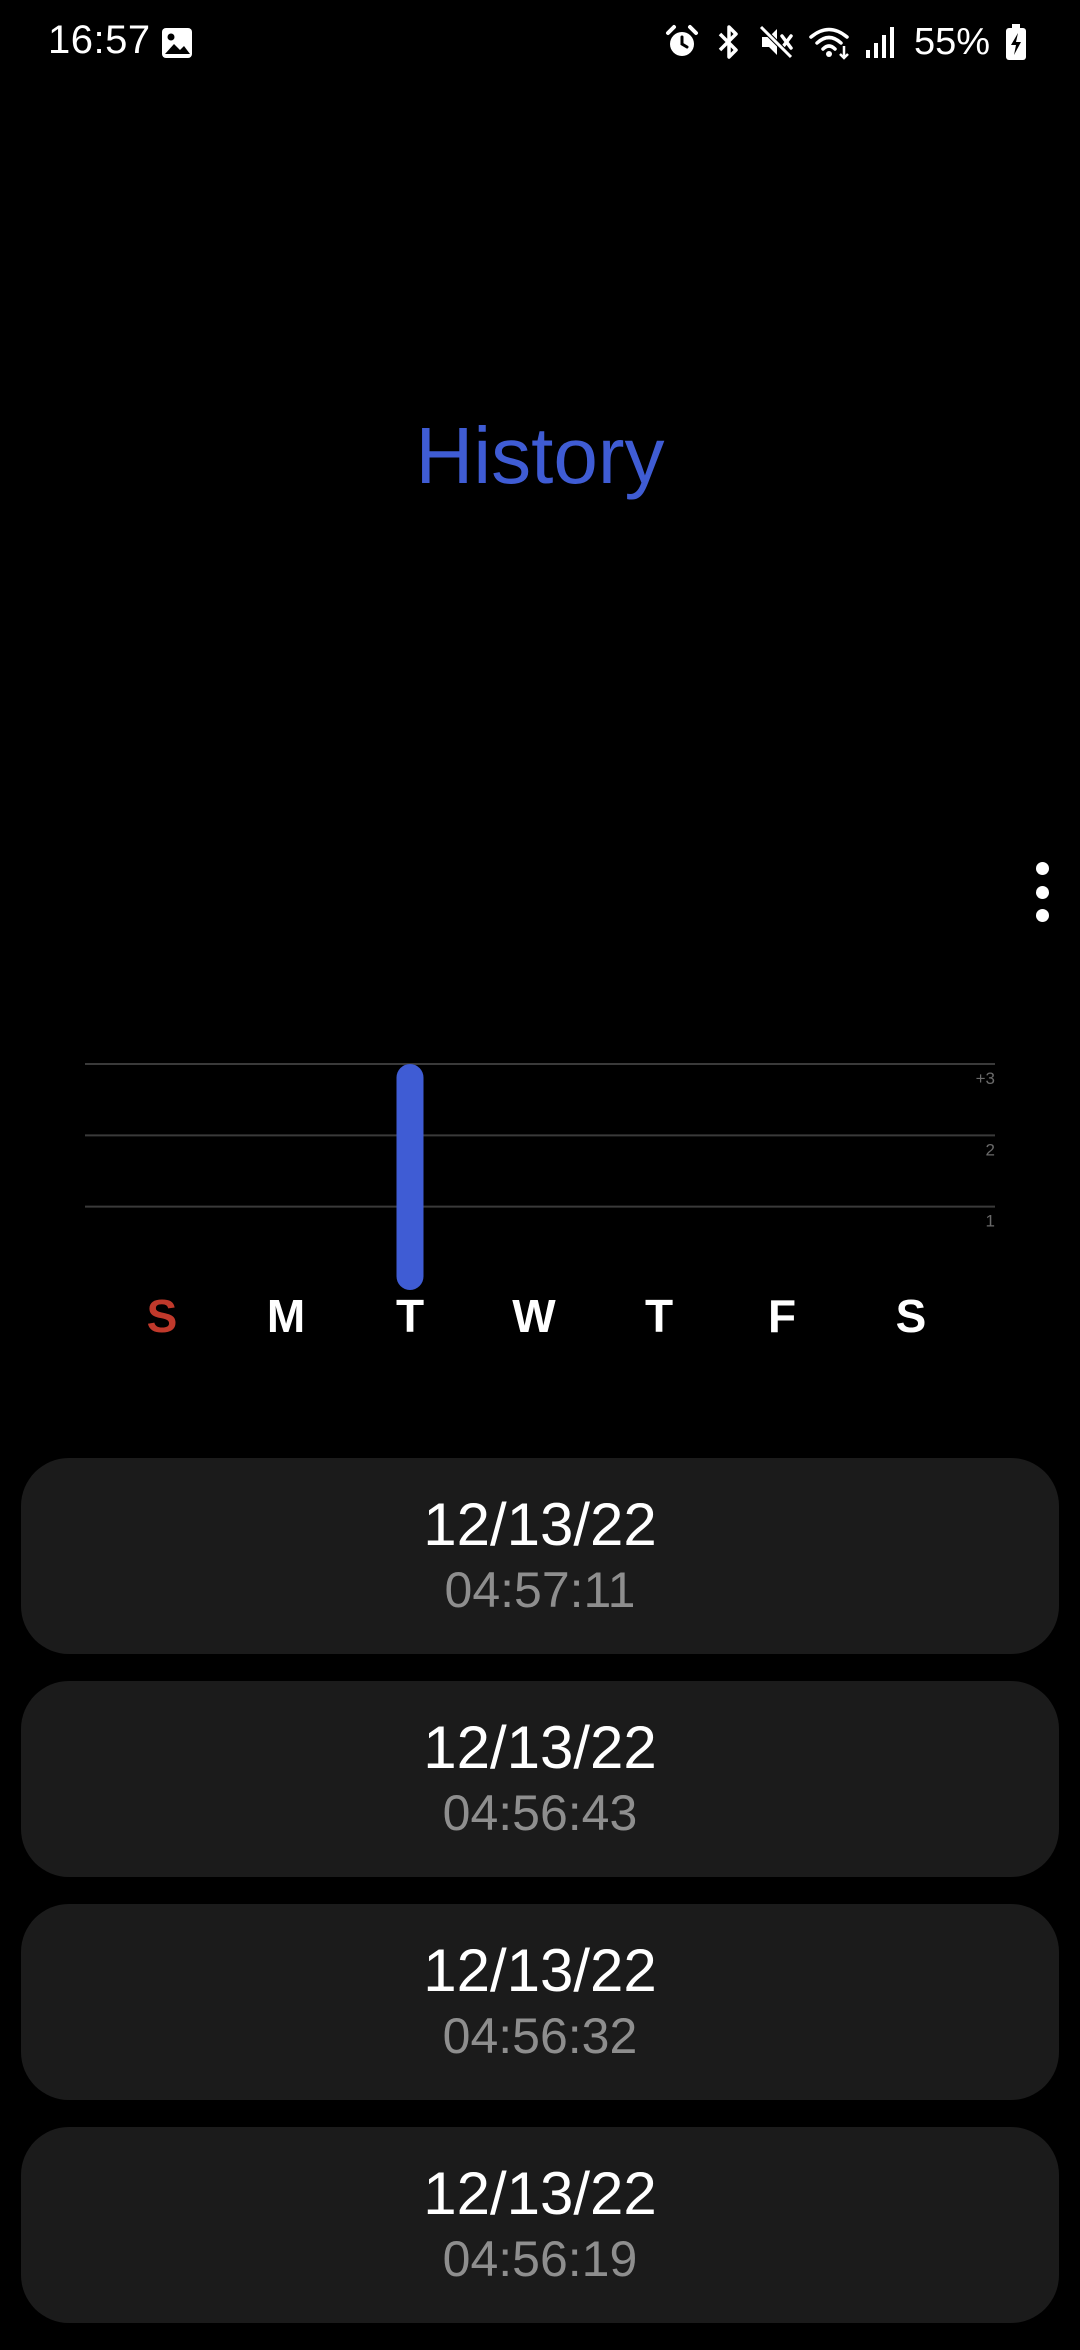  What do you see at coordinates (540, 2036) in the screenshot?
I see `history-time: 04:56:32` at bounding box center [540, 2036].